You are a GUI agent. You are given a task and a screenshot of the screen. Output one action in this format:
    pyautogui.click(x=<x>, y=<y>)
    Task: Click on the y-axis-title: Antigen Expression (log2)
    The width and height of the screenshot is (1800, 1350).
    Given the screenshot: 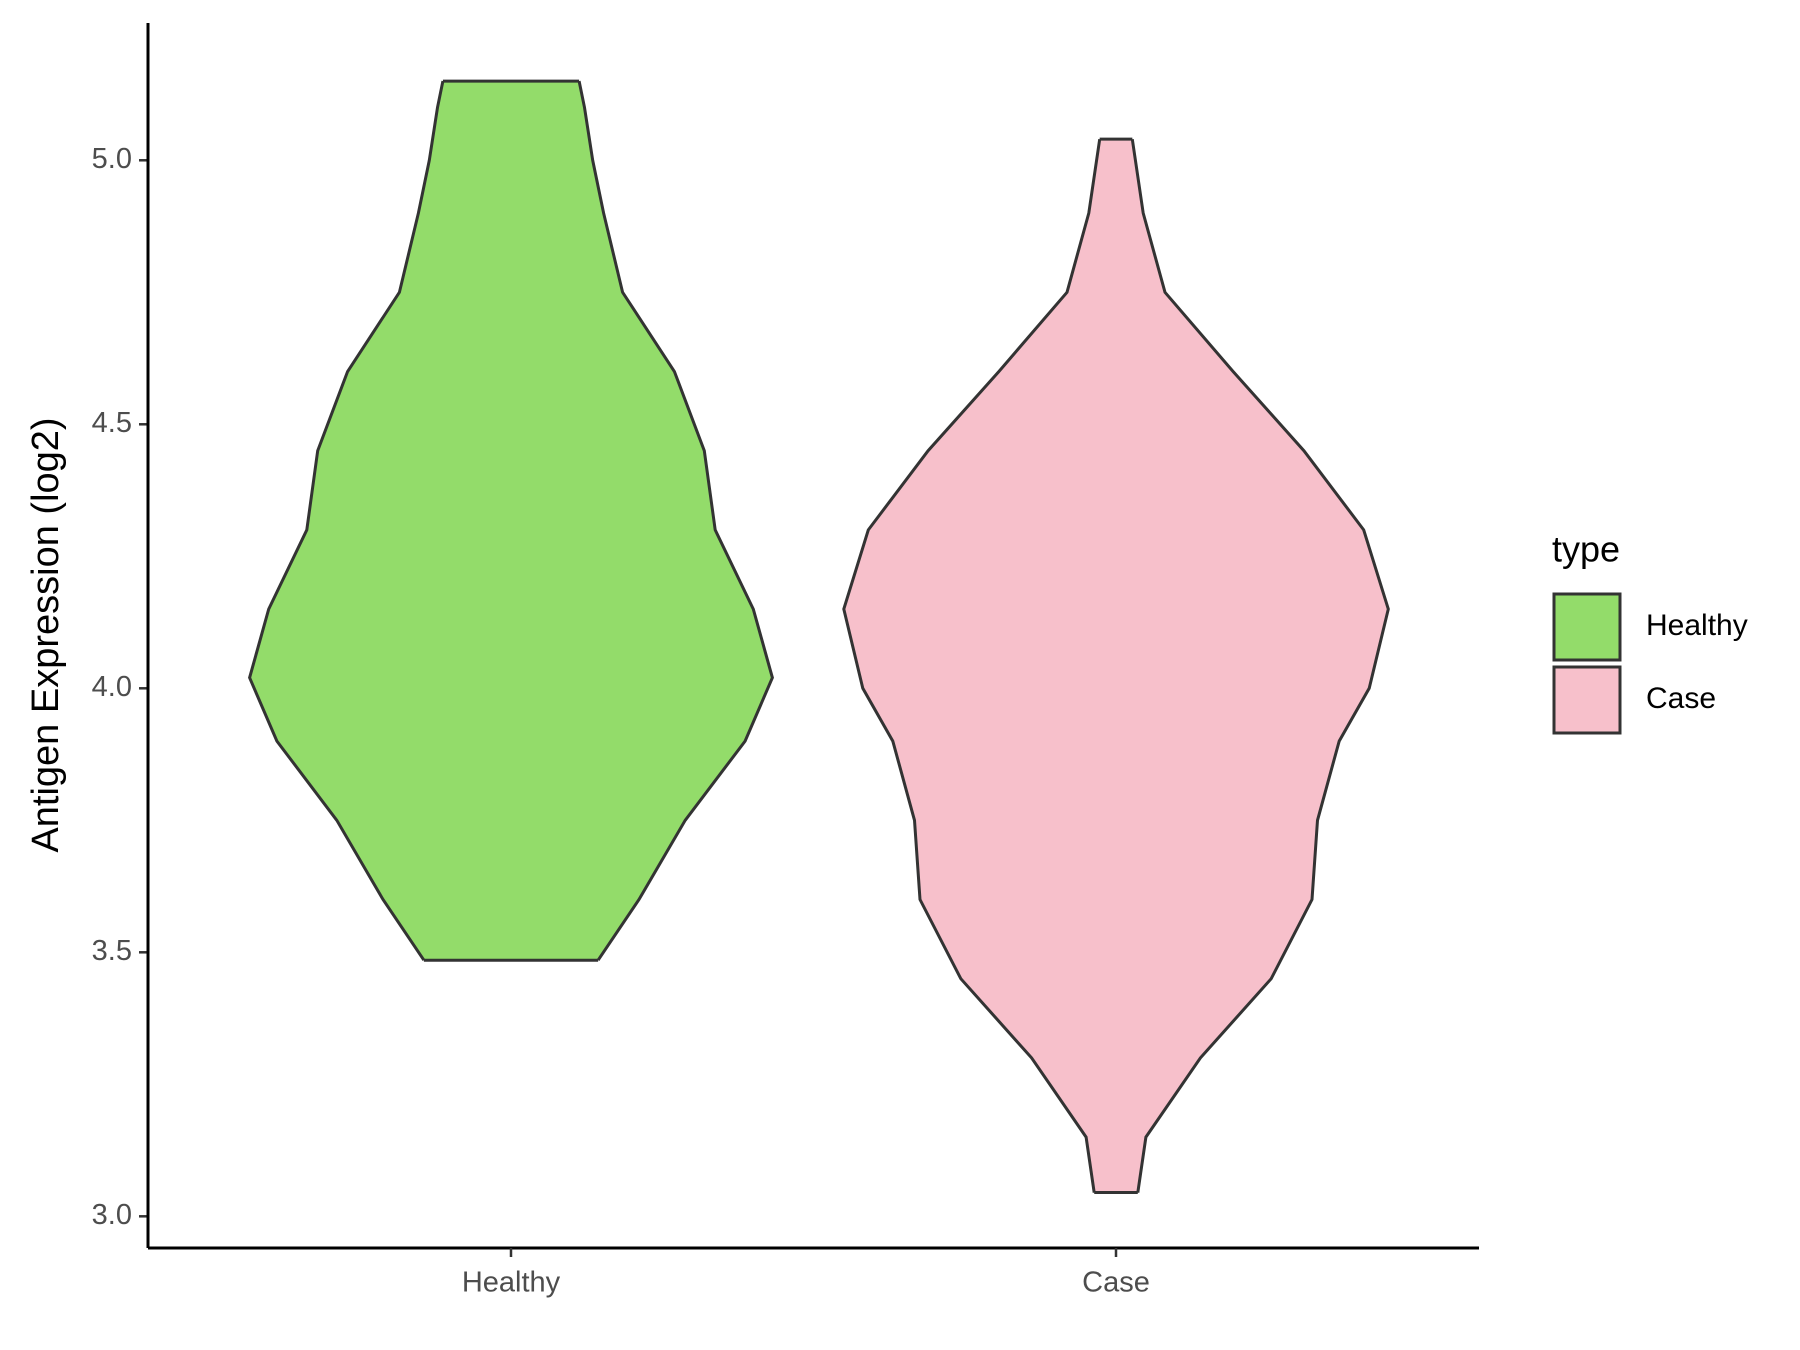 What is the action you would take?
    pyautogui.click(x=46, y=634)
    